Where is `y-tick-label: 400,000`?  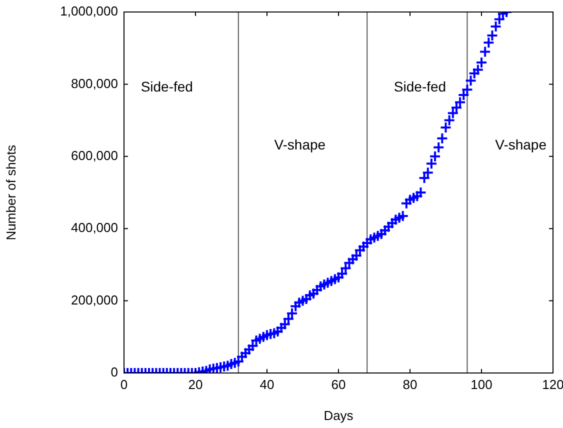
y-tick-label: 400,000 is located at coordinates (94, 228).